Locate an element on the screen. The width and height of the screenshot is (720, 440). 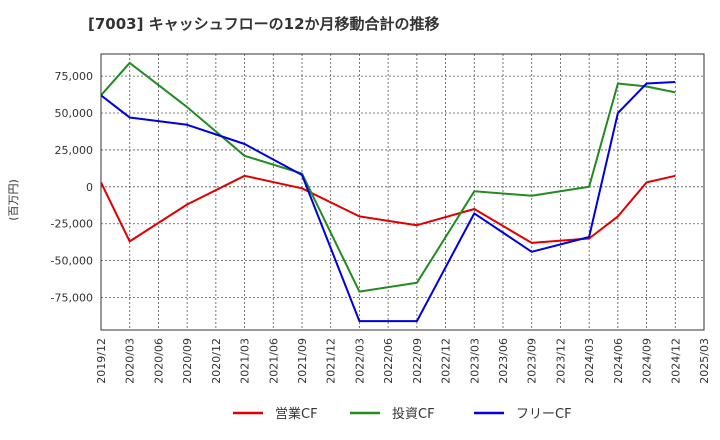
x-tick-label: 2019/12 is located at coordinates (101, 361).